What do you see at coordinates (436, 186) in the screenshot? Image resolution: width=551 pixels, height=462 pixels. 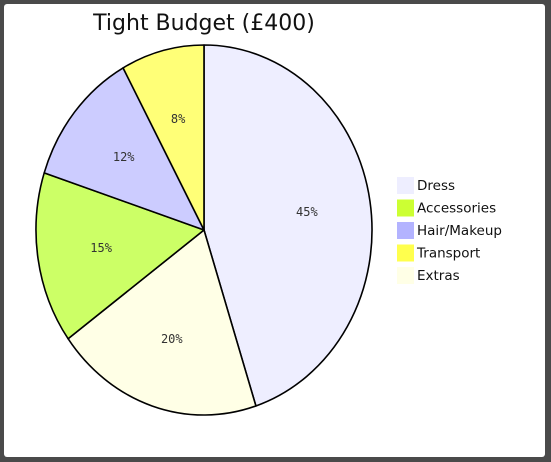 I see `legend-label-dress: Dress` at bounding box center [436, 186].